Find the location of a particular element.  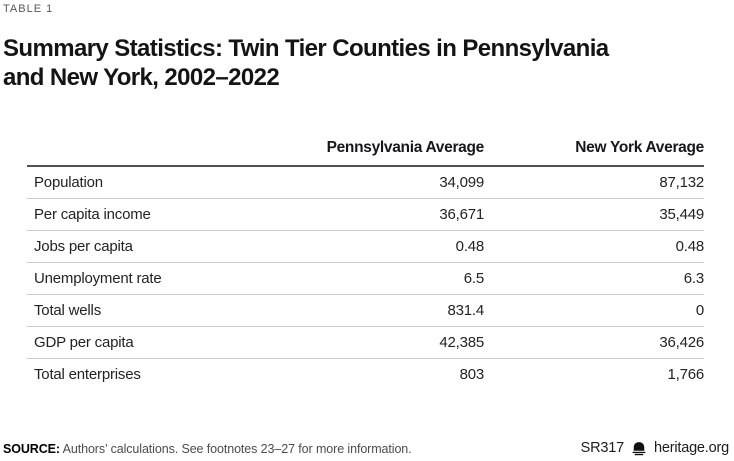

header-row: Pennsylvania Average New York Average is located at coordinates (365, 153).